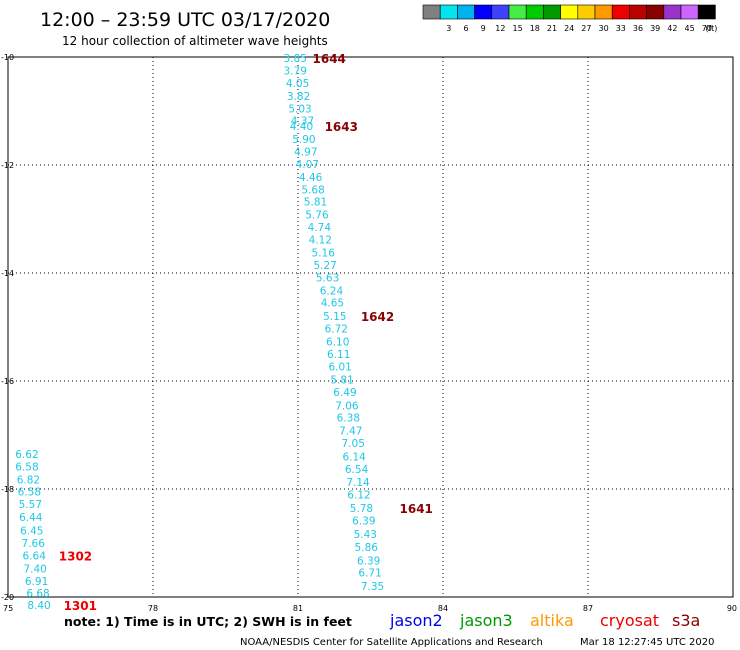 This screenshot has width=740, height=650. I want to click on y-tick-label: -16, so click(7, 381).